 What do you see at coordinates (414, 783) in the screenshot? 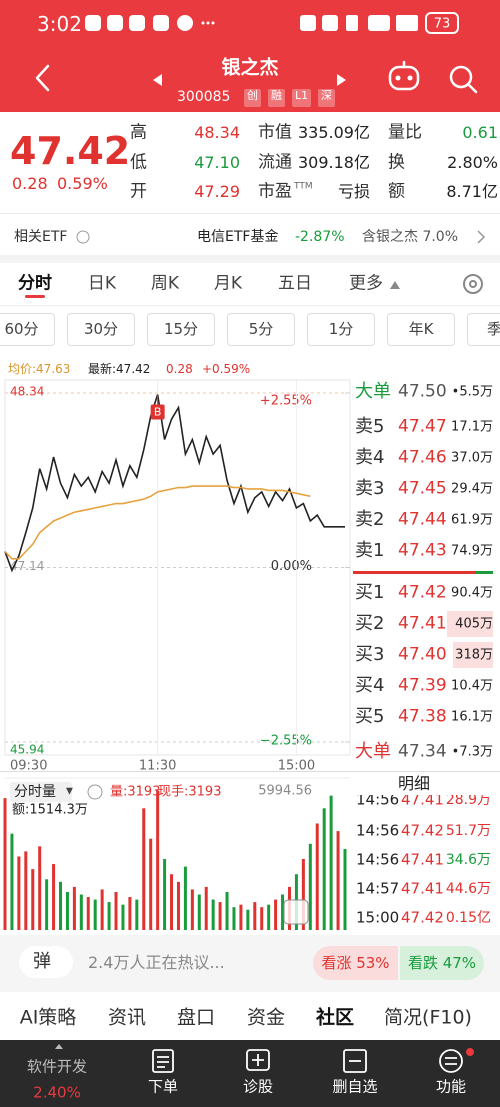
I see `trades-title: 明细` at bounding box center [414, 783].